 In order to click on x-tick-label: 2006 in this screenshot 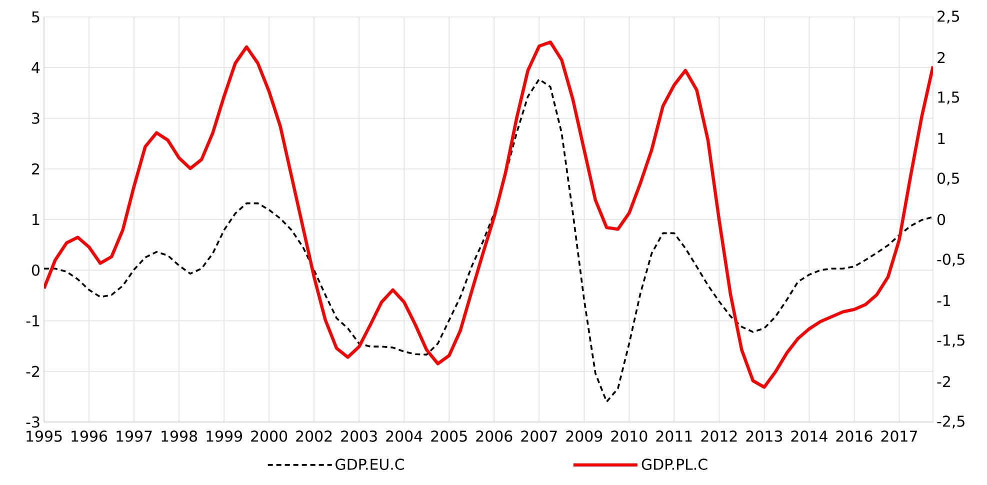, I will do `click(494, 436)`.